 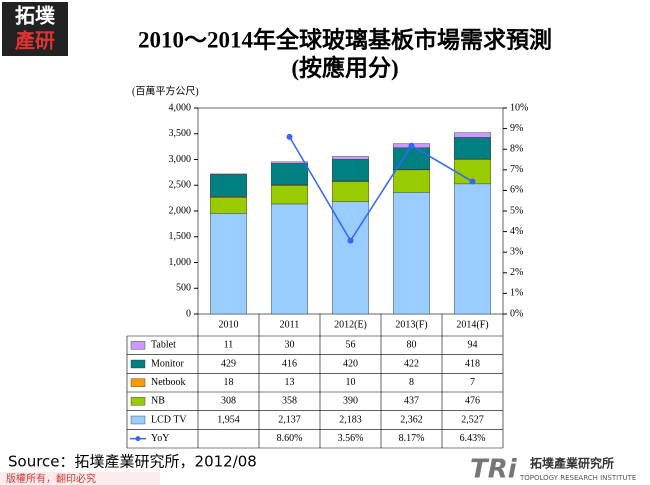 What do you see at coordinates (411, 363) in the screenshot?
I see `table-value: 422` at bounding box center [411, 363].